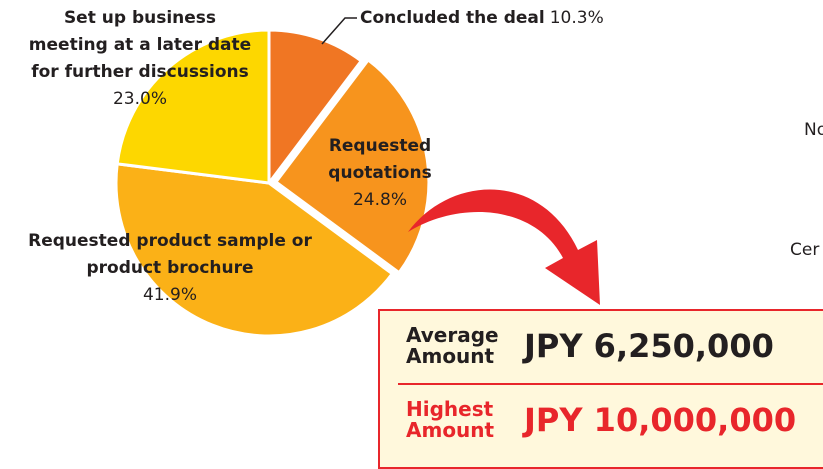 This screenshot has height=469, width=823. I want to click on slice-label: Concluded the deal 10.3%, so click(510, 18).